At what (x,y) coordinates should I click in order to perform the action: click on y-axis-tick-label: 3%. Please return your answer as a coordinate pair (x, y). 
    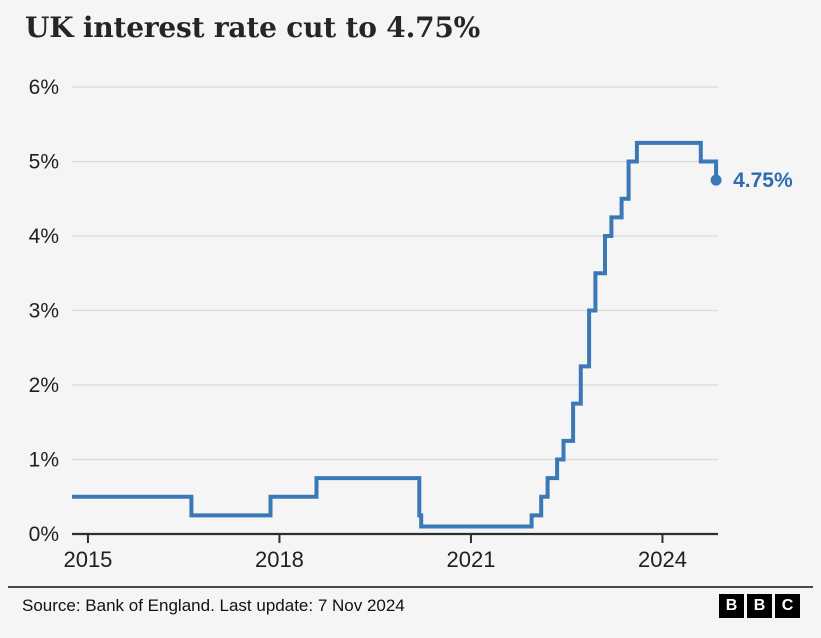
    Looking at the image, I should click on (44, 311).